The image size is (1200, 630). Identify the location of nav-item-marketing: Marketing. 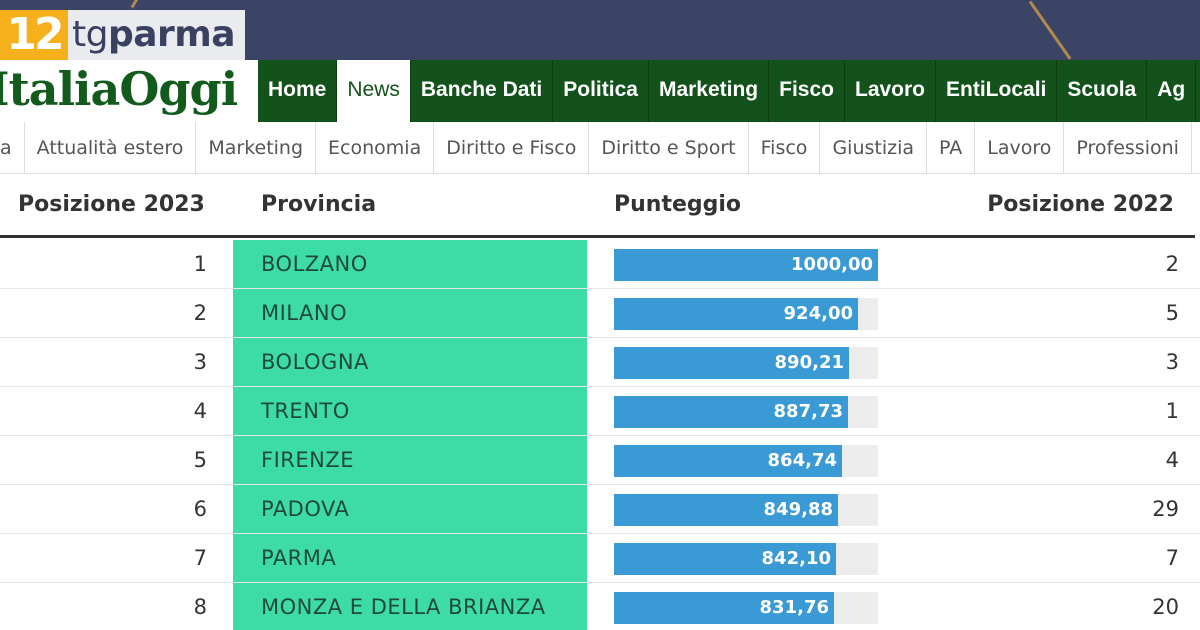
(709, 91).